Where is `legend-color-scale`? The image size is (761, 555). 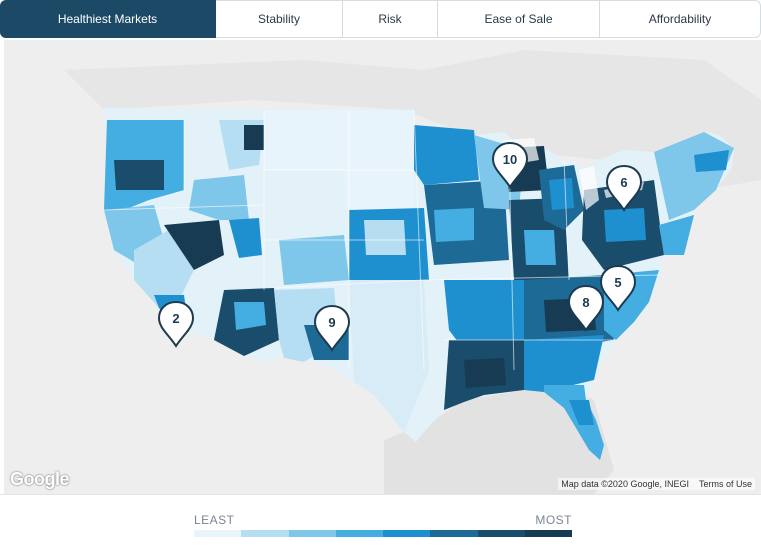
legend-color-scale is located at coordinates (383, 533).